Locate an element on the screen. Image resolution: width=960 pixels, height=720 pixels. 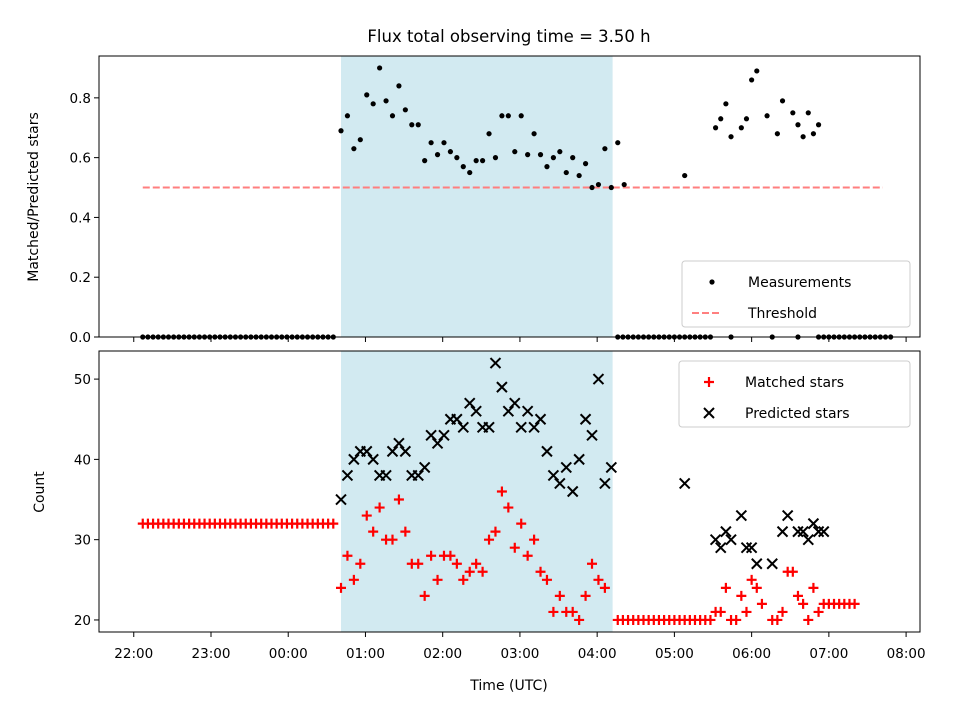
y-tick-label: 30 is located at coordinates (82, 541).